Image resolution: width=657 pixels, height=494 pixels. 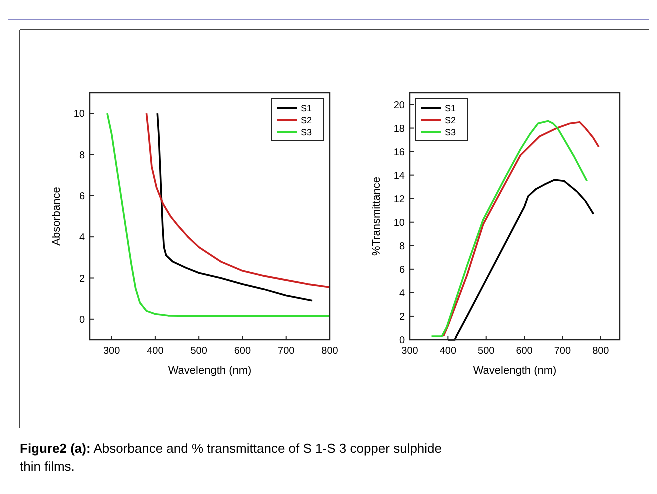 I want to click on y-tick-label: 14, so click(x=400, y=176).